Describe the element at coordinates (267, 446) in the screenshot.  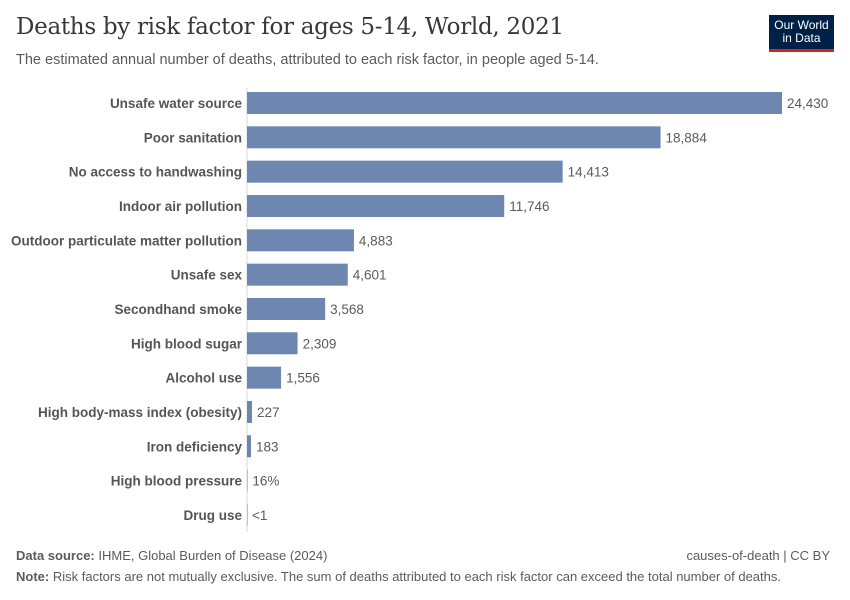
I see `value-label: 183` at that location.